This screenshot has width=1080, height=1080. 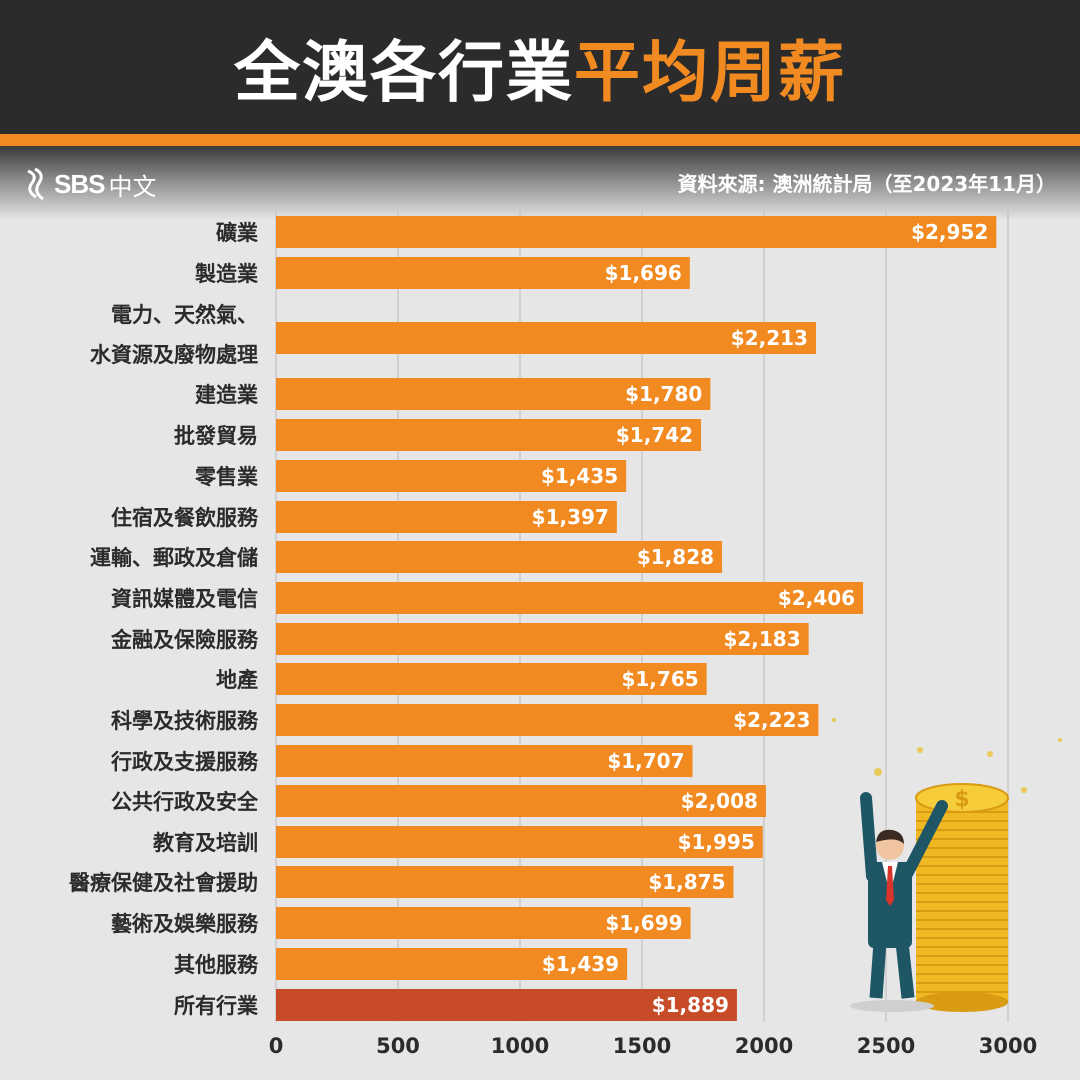 I want to click on category-label: 醫療保健及社會援助, so click(x=163, y=883).